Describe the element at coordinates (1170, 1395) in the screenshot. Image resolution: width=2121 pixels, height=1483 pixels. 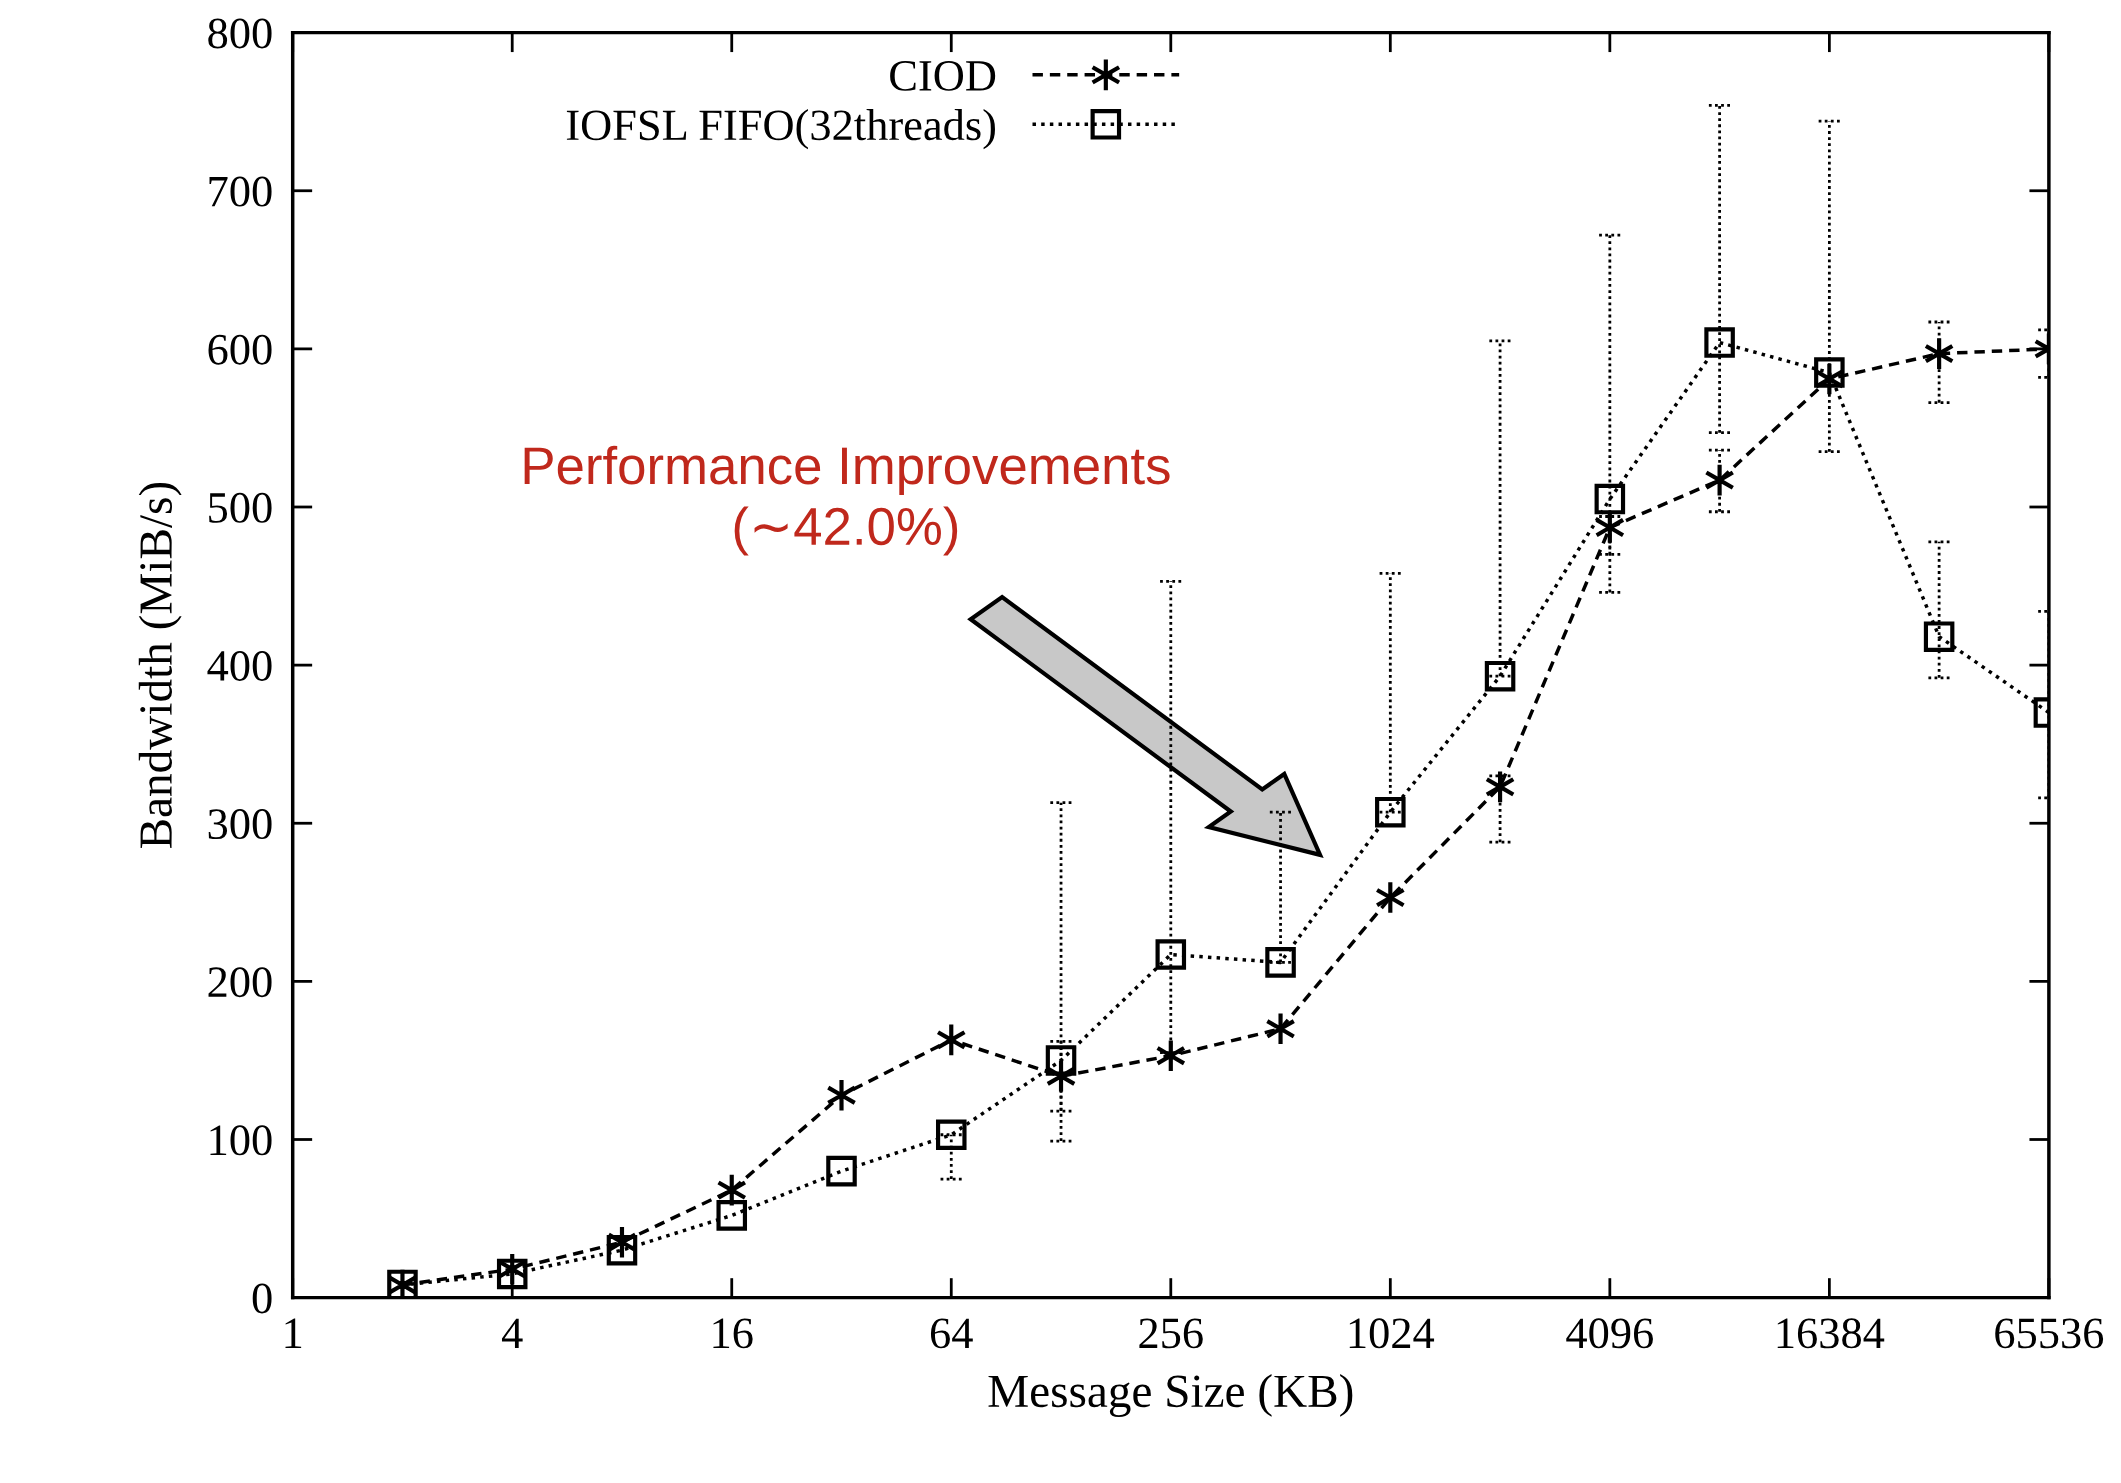
I see `x-axis-title: Message Size (KB)` at that location.